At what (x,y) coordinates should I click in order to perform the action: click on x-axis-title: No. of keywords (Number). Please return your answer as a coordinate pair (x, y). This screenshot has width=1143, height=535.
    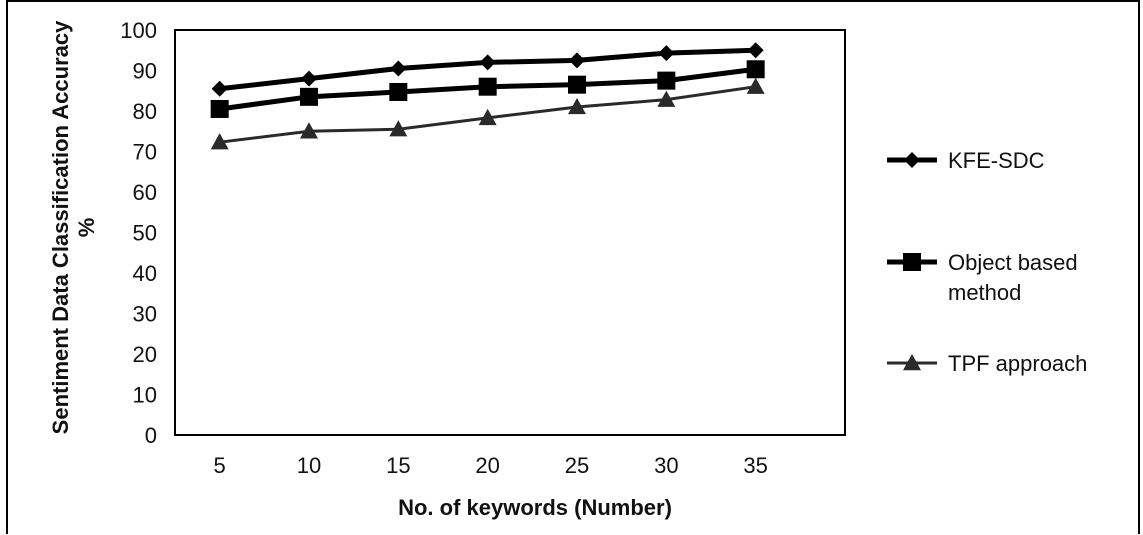
    Looking at the image, I should click on (535, 507).